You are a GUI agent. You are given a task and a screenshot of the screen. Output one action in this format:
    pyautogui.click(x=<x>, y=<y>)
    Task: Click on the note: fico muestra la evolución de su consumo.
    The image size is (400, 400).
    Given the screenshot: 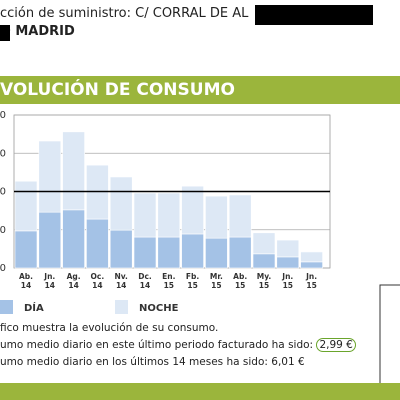 What is the action you would take?
    pyautogui.click(x=109, y=328)
    